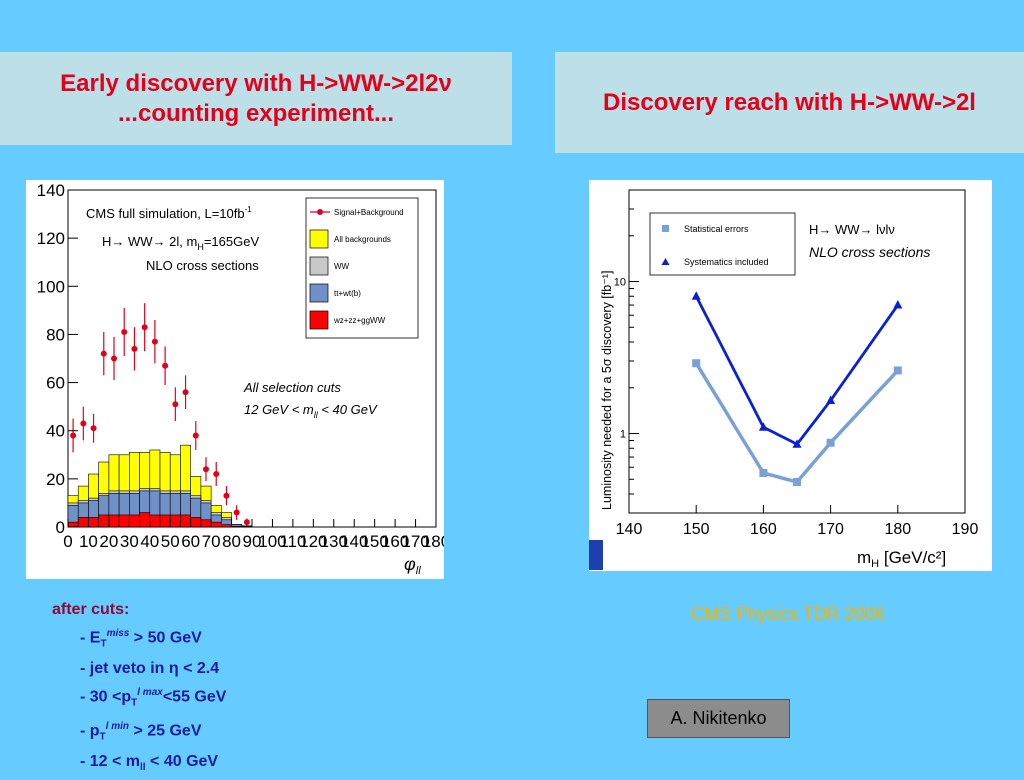 Image resolution: width=1024 pixels, height=780 pixels. What do you see at coordinates (412, 565) in the screenshot?
I see `left-x-label: φll` at bounding box center [412, 565].